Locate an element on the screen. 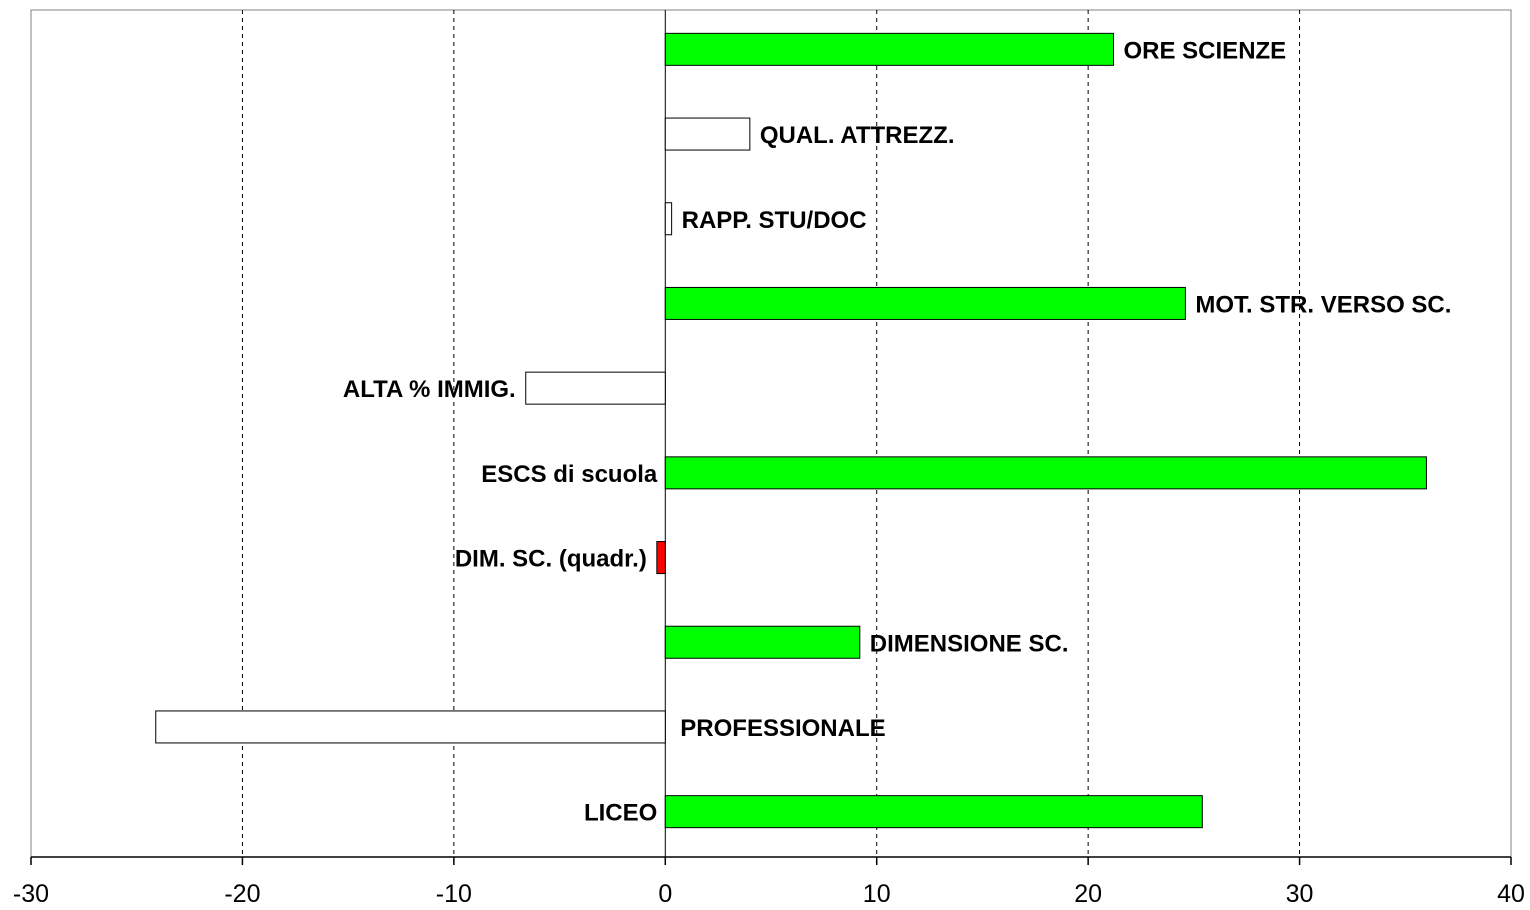 The image size is (1530, 910). bar-label: RAPP. STU/DOC is located at coordinates (774, 220).